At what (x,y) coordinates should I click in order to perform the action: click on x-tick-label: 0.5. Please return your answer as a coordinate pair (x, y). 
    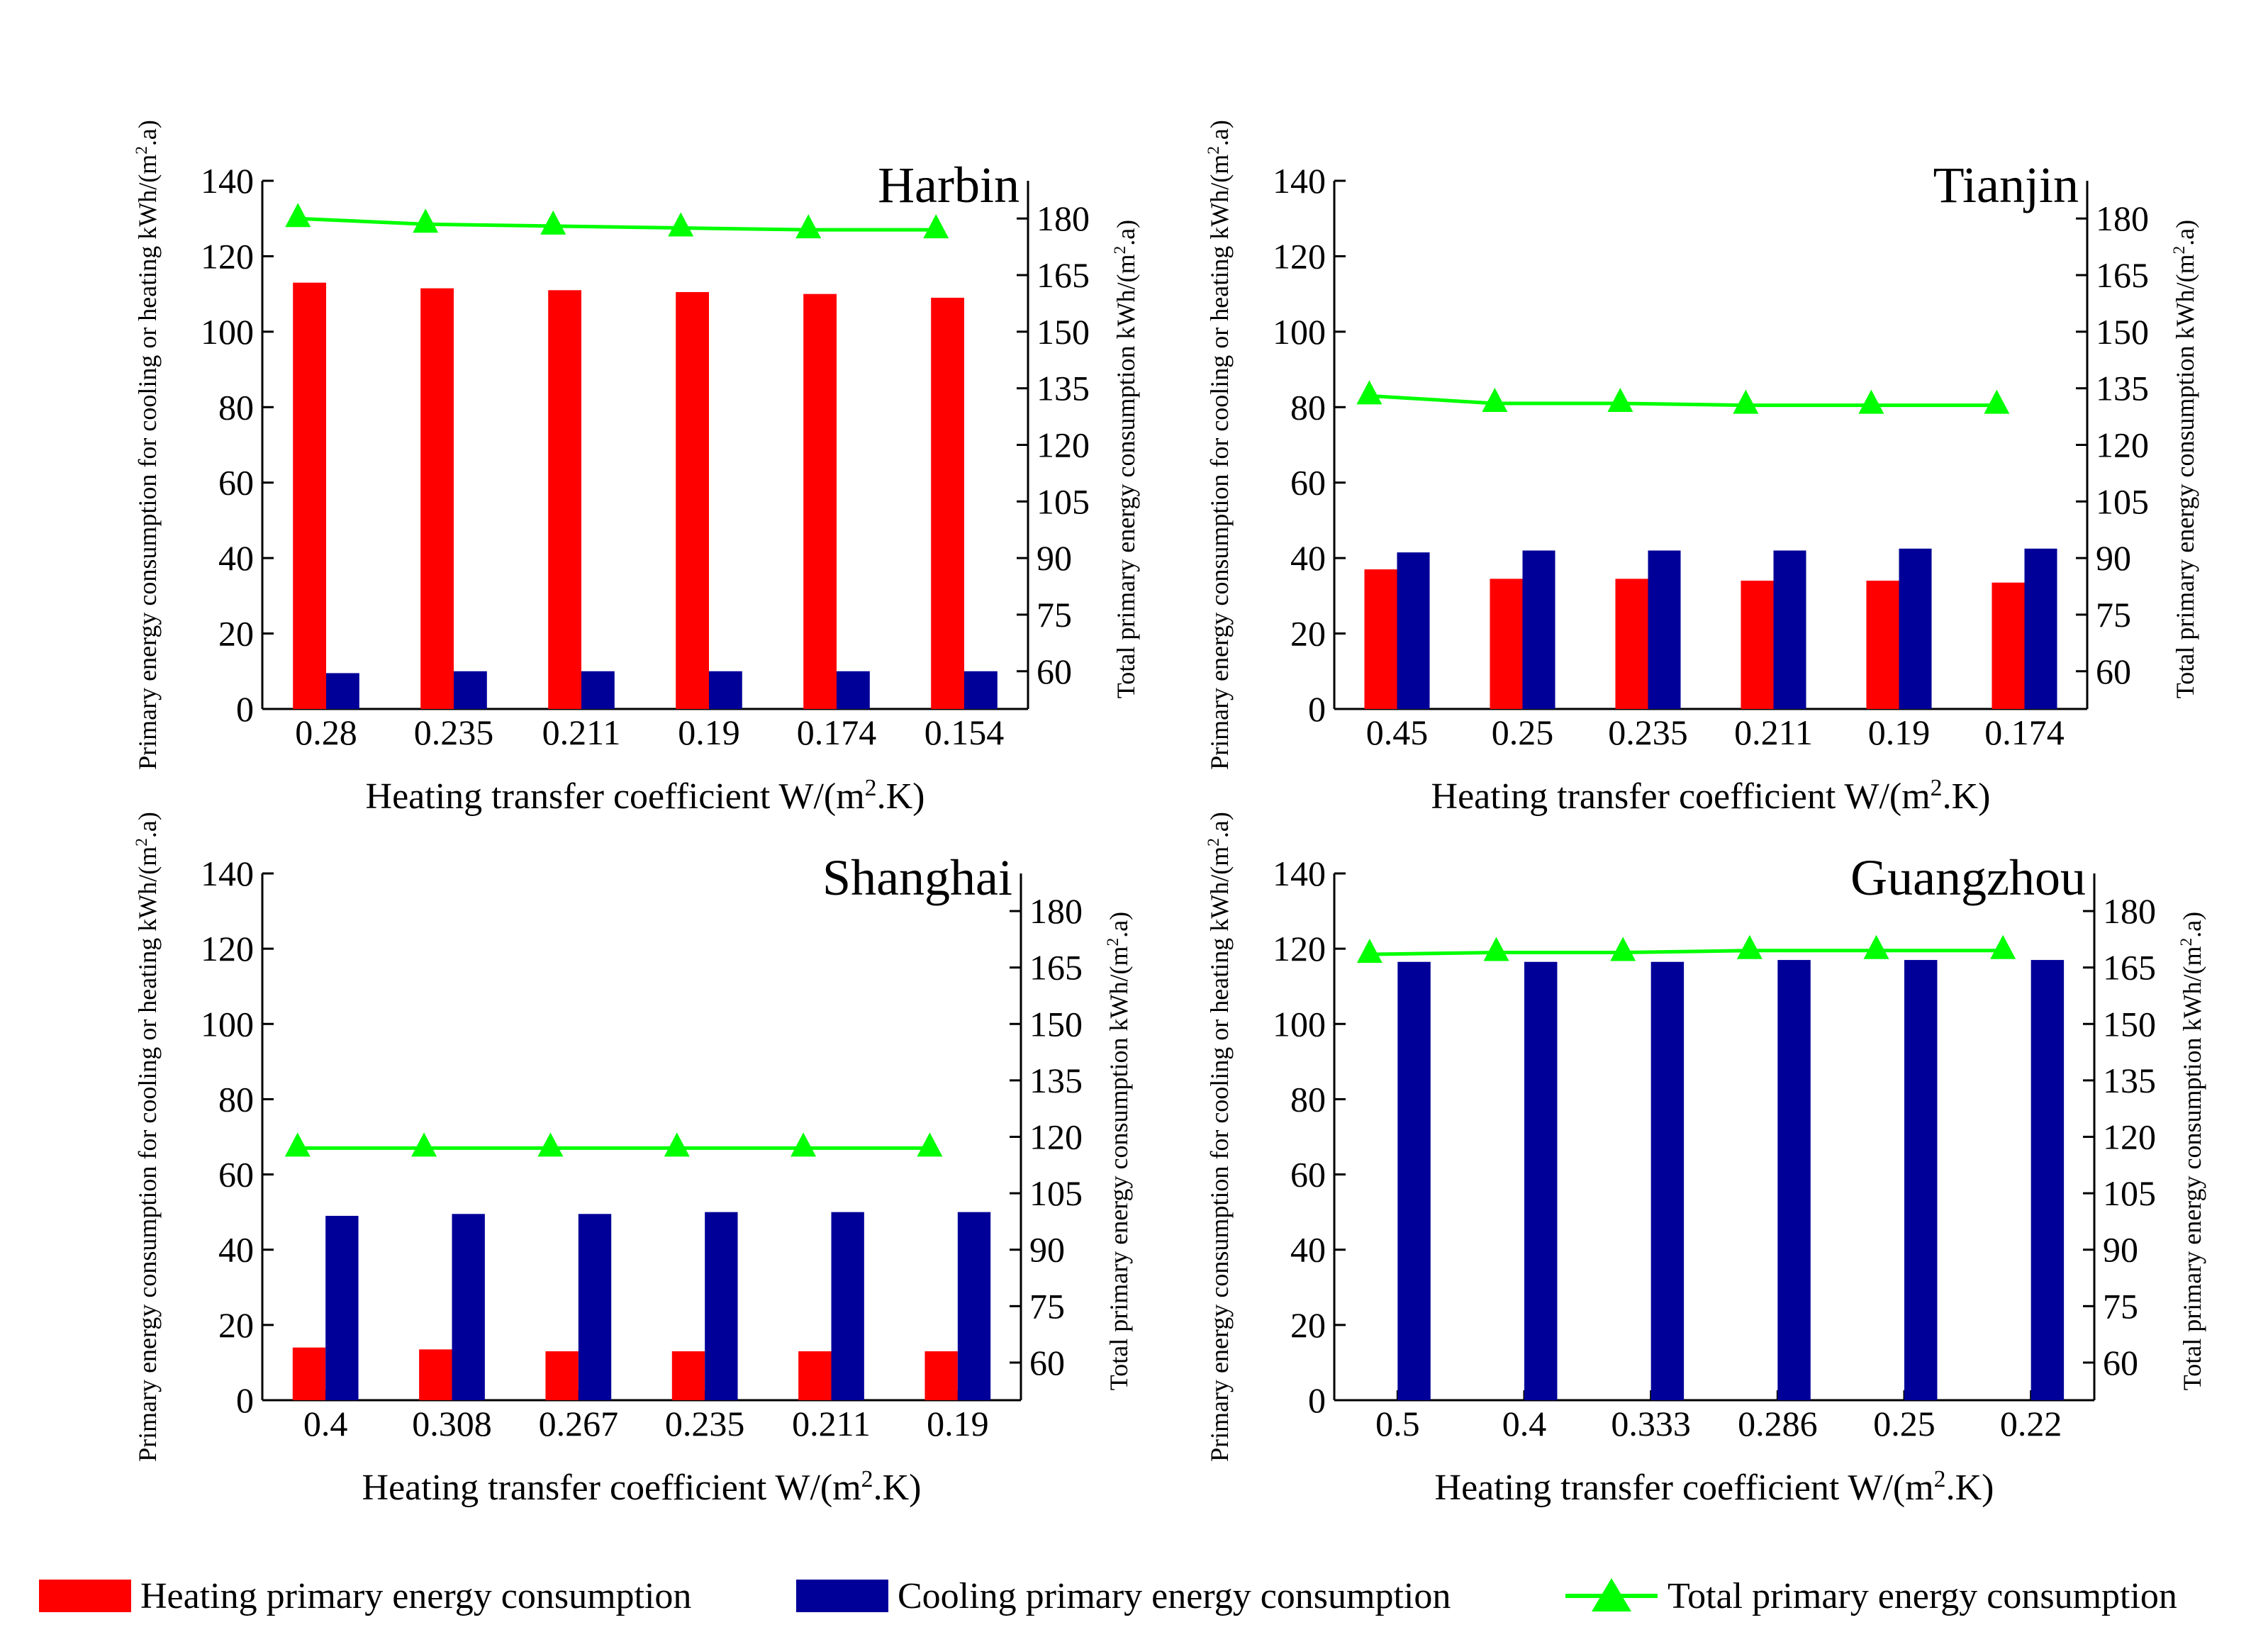
    Looking at the image, I should click on (1397, 1423).